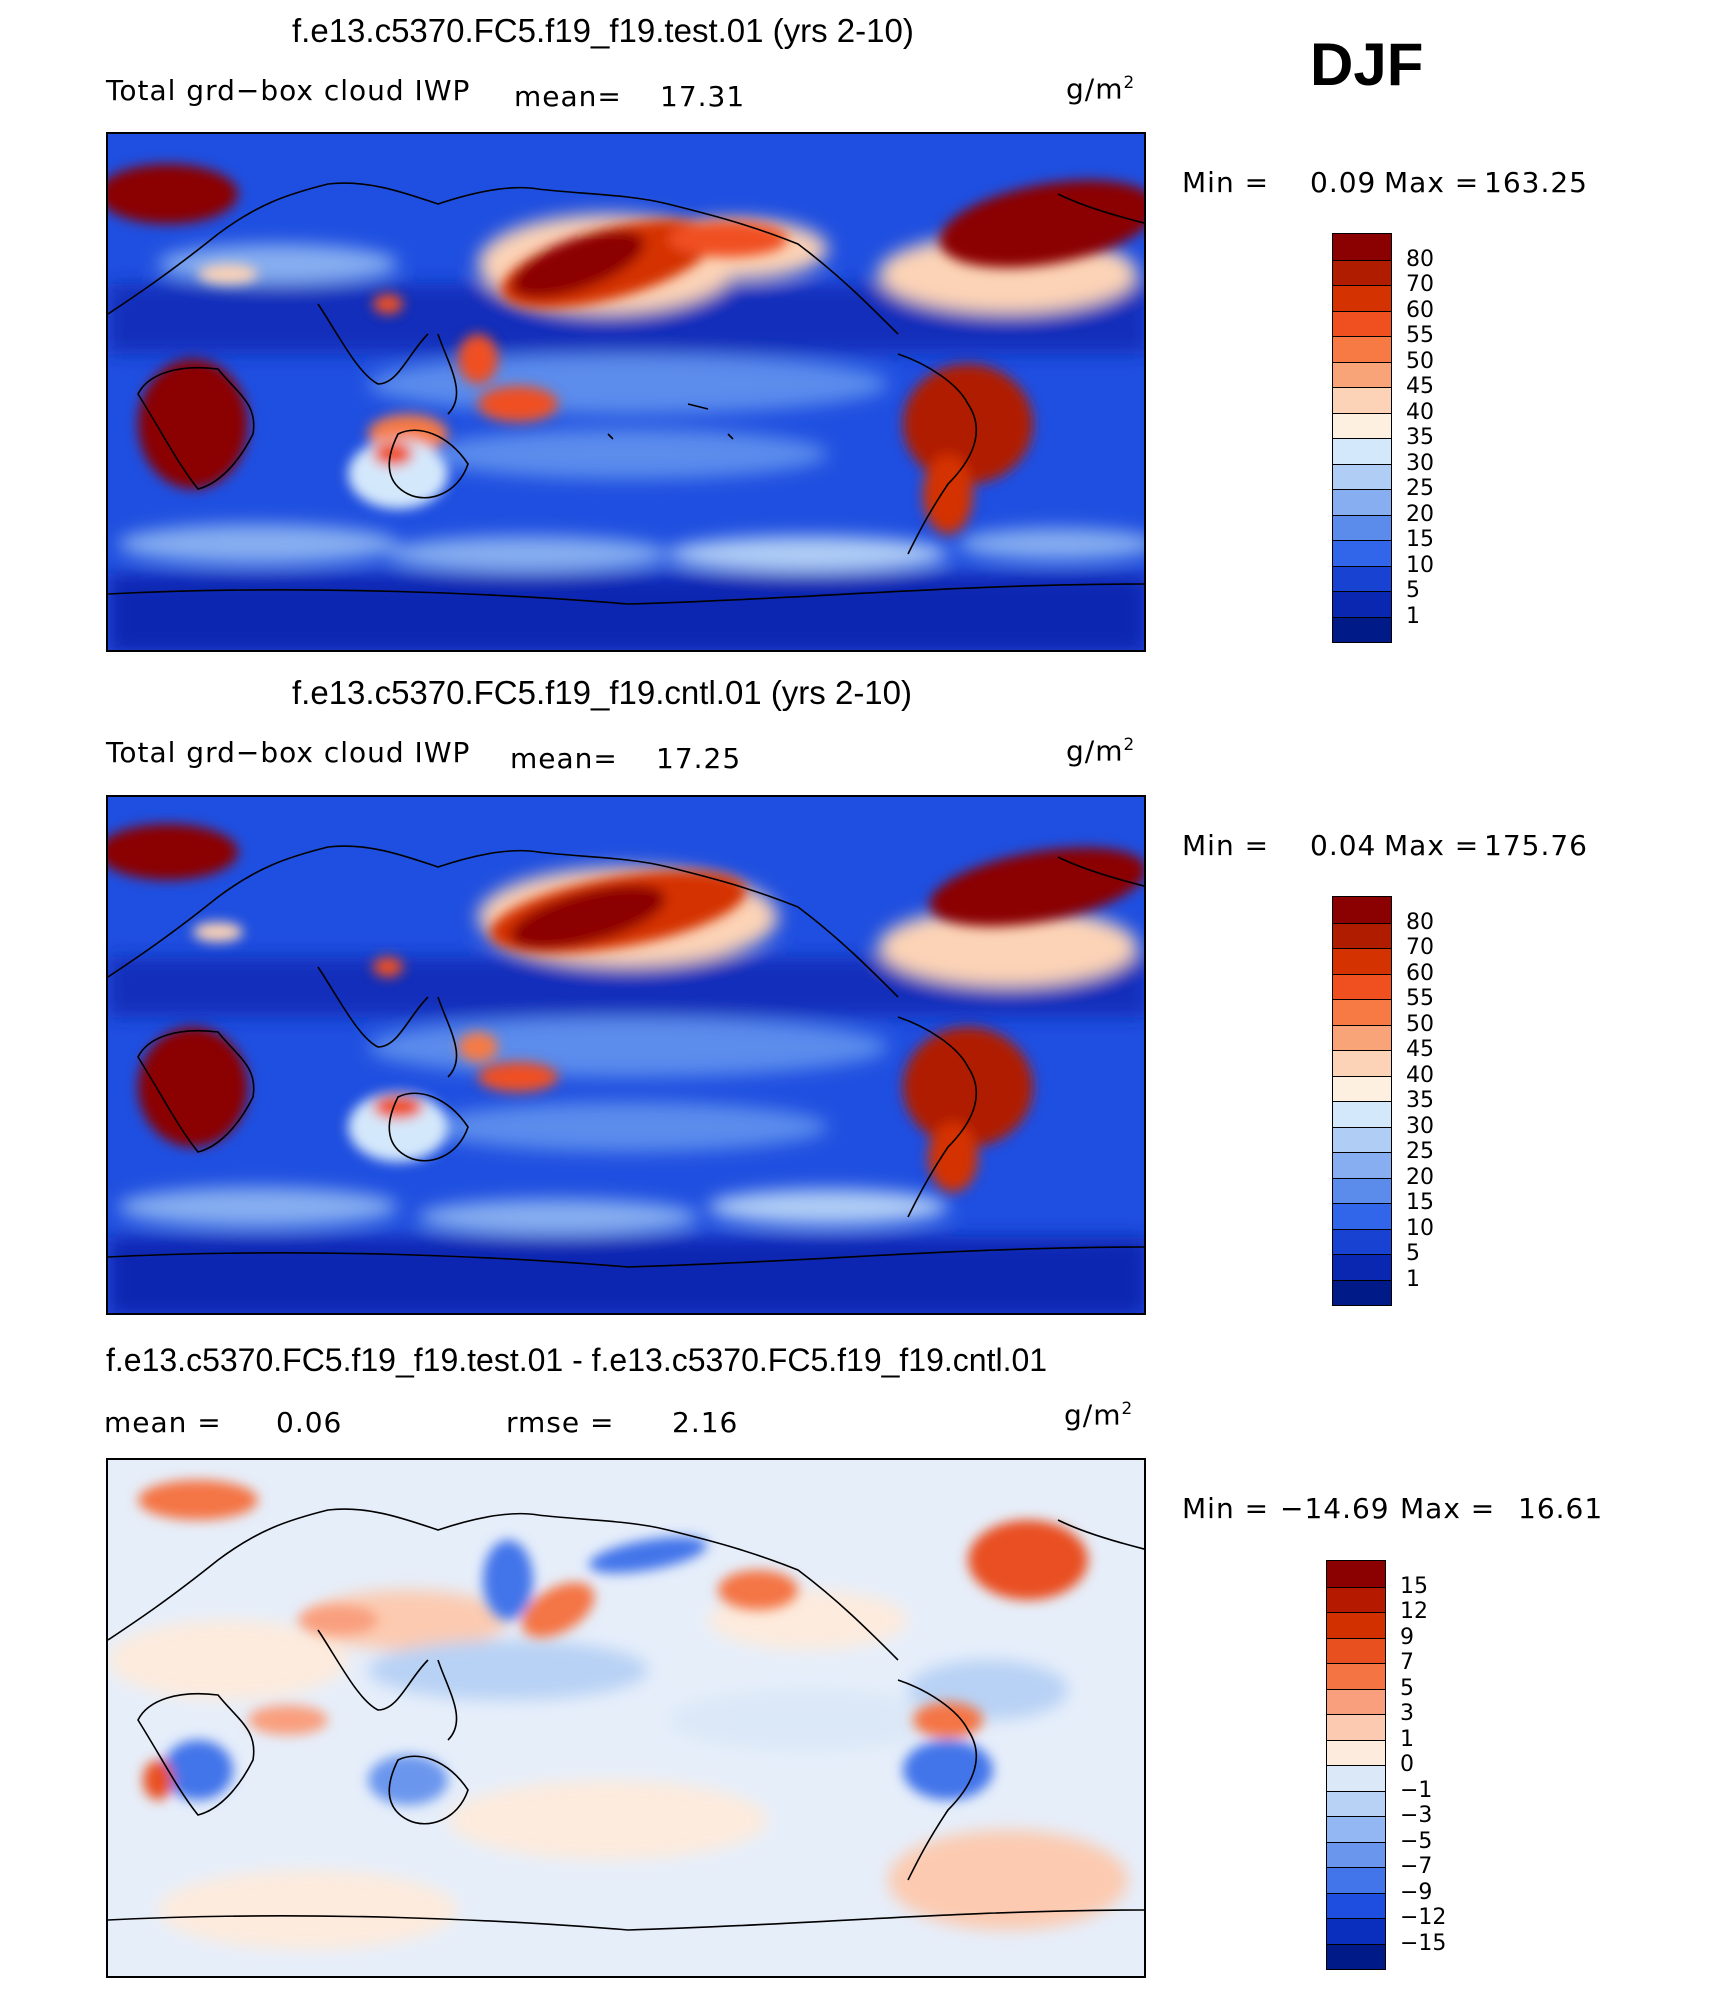  I want to click on colorbar-tick-label: −5, so click(1416, 1841).